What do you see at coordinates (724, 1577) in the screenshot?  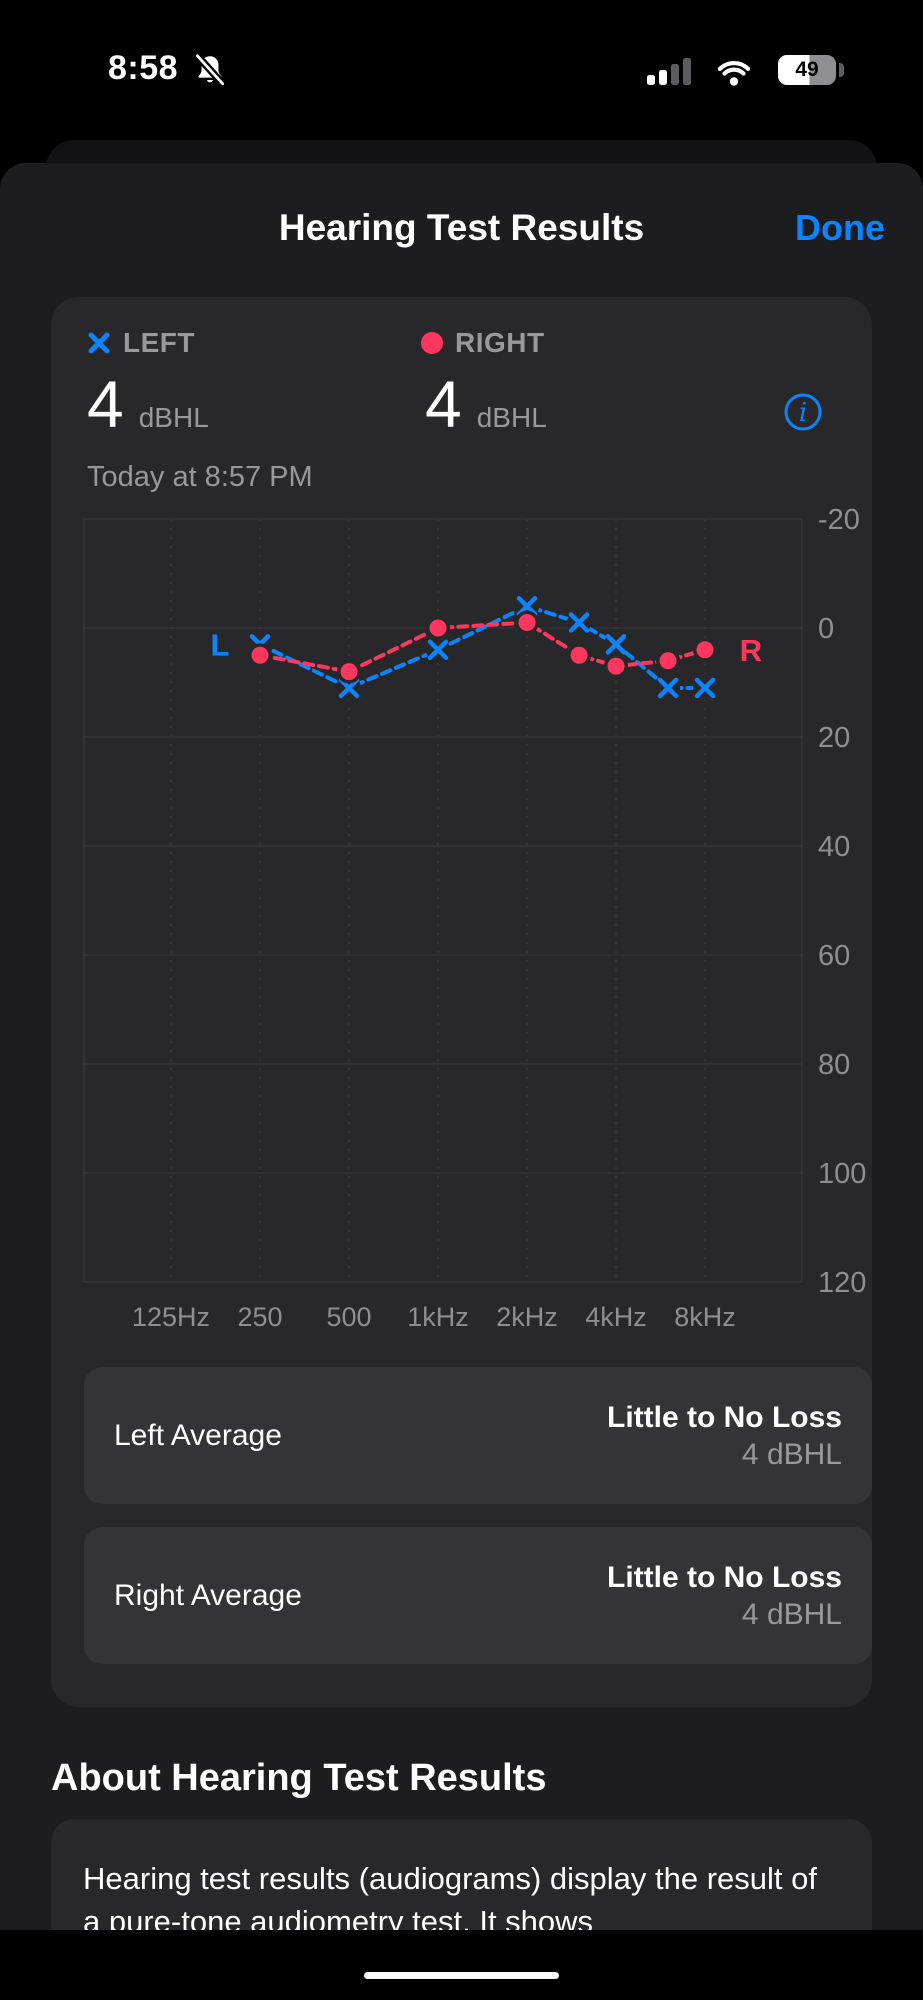 I see `right-average-classification: Little to No Loss` at bounding box center [724, 1577].